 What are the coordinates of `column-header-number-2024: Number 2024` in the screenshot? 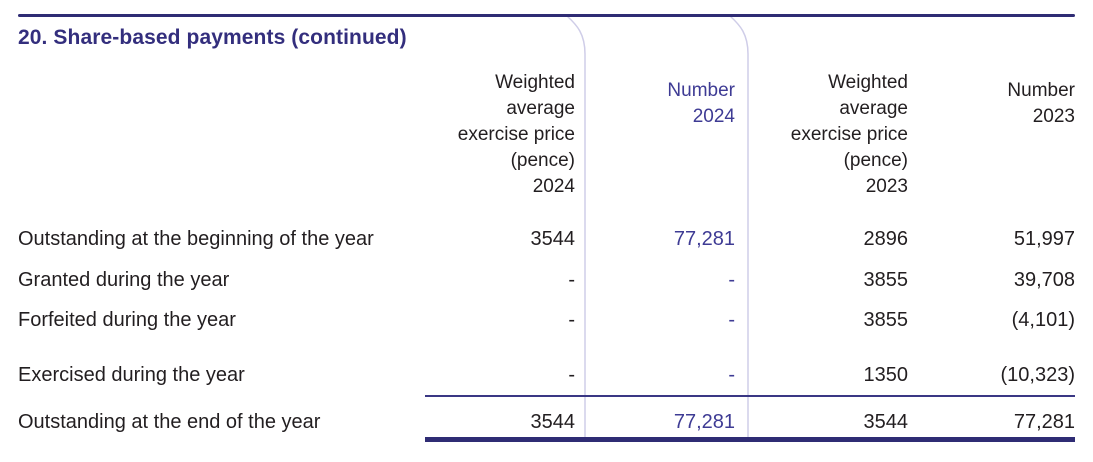 It's located at (701, 103).